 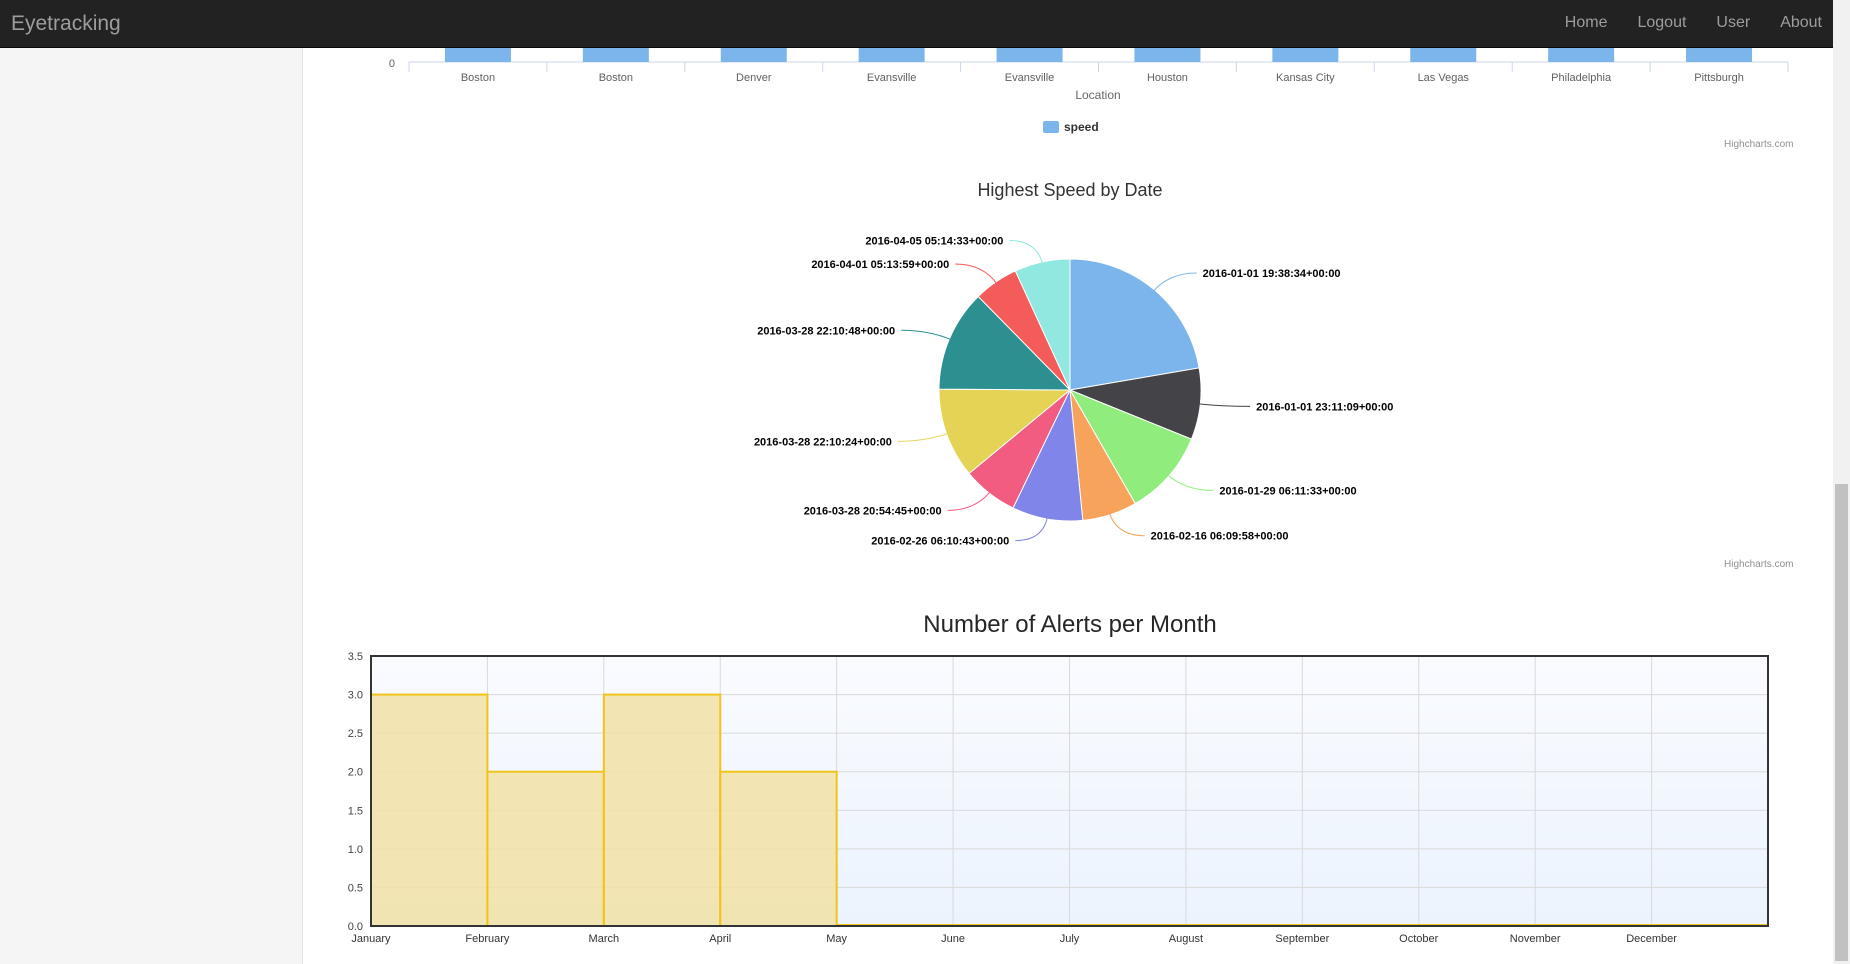 I want to click on x-axis-title: Location, so click(x=1097, y=95).